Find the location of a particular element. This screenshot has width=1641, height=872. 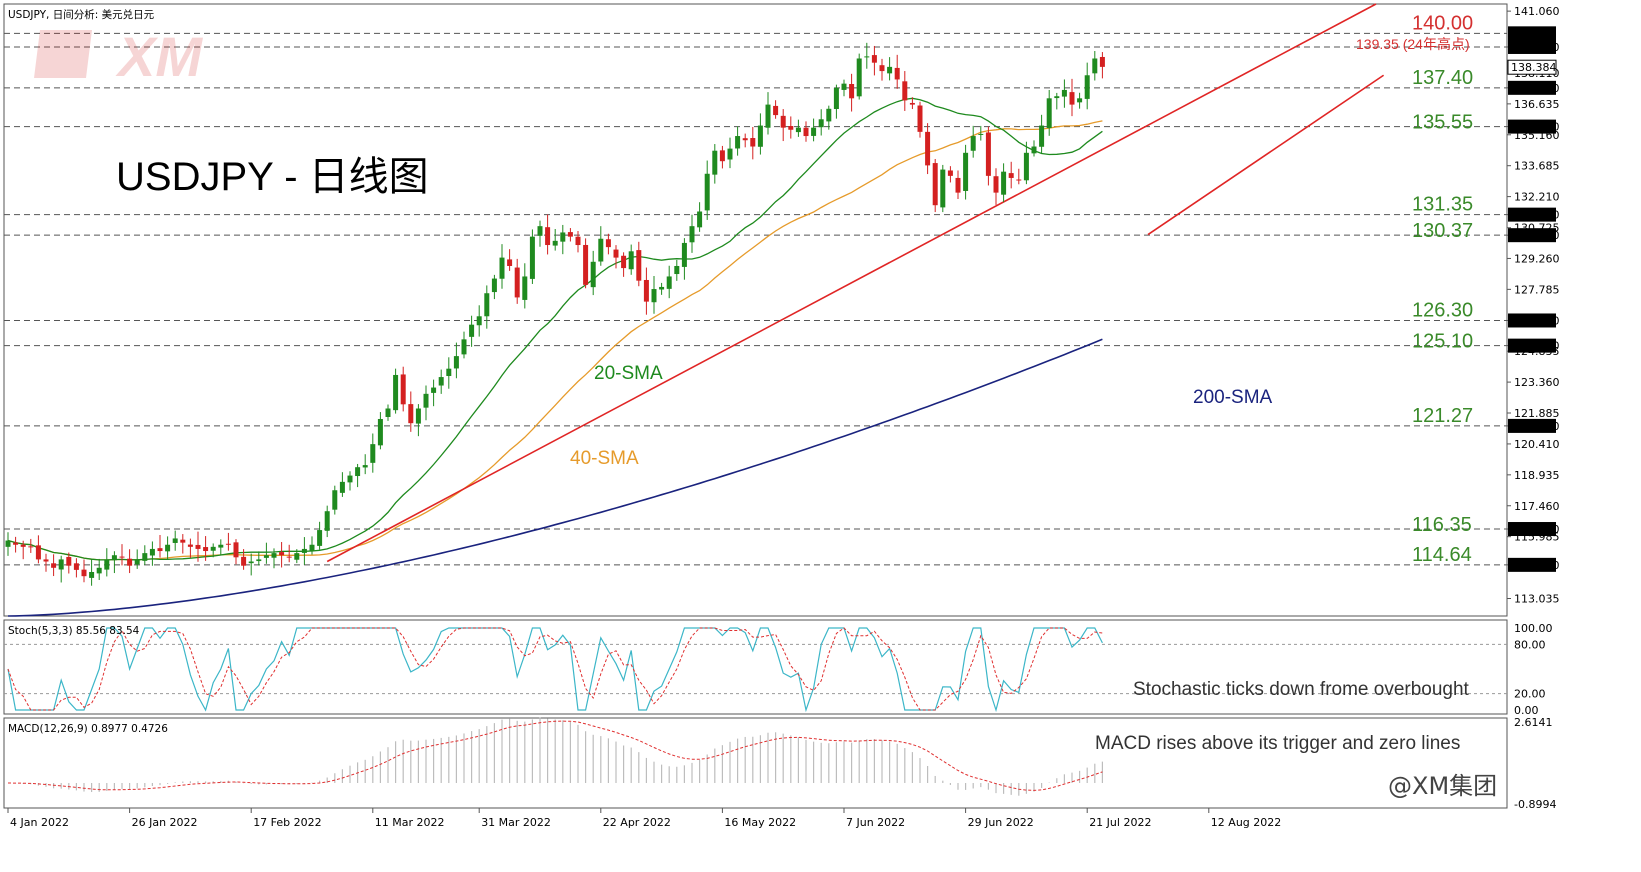

level-label: 114.64 is located at coordinates (1442, 555).